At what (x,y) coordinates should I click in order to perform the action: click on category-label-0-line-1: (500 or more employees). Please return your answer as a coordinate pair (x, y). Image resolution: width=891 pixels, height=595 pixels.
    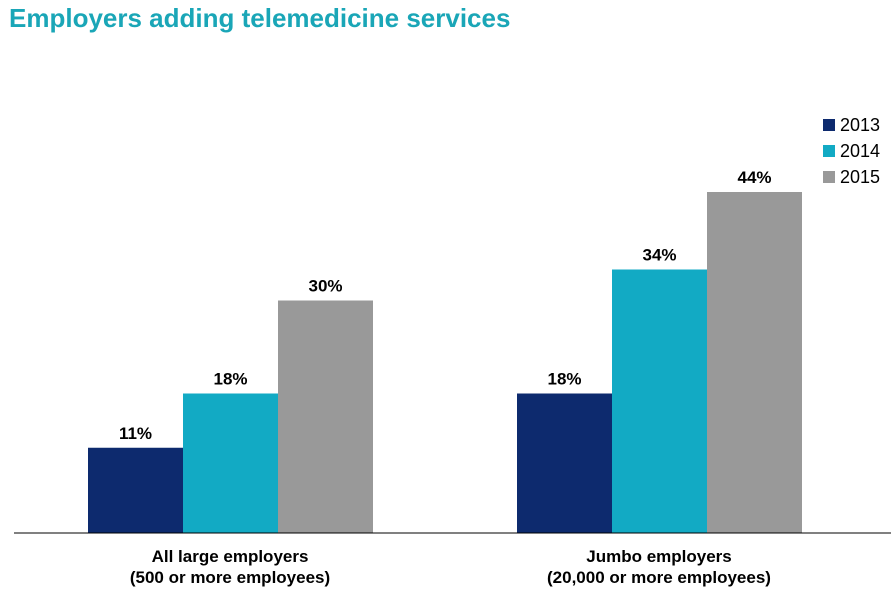
    Looking at the image, I should click on (230, 577).